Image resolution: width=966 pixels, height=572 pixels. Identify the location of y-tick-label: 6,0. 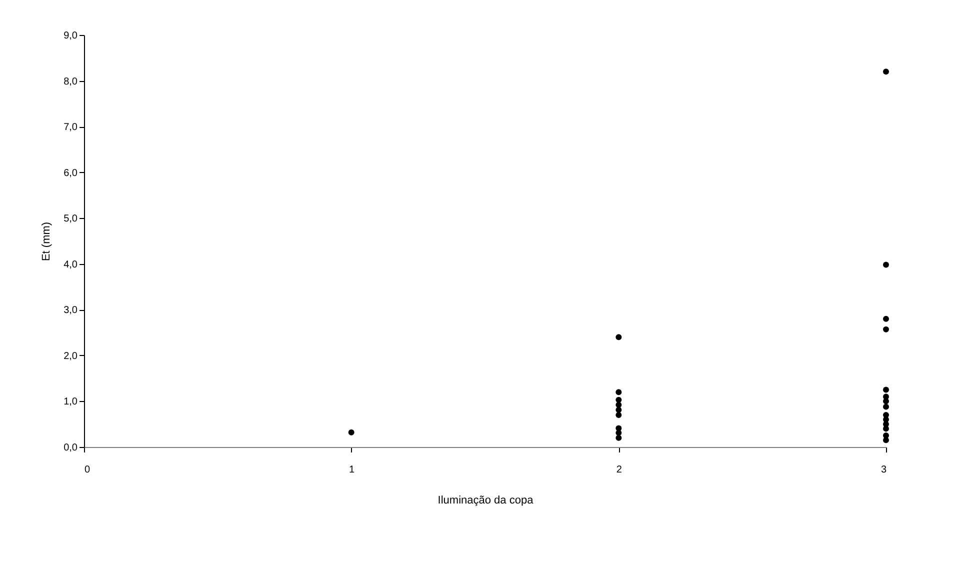
(71, 173).